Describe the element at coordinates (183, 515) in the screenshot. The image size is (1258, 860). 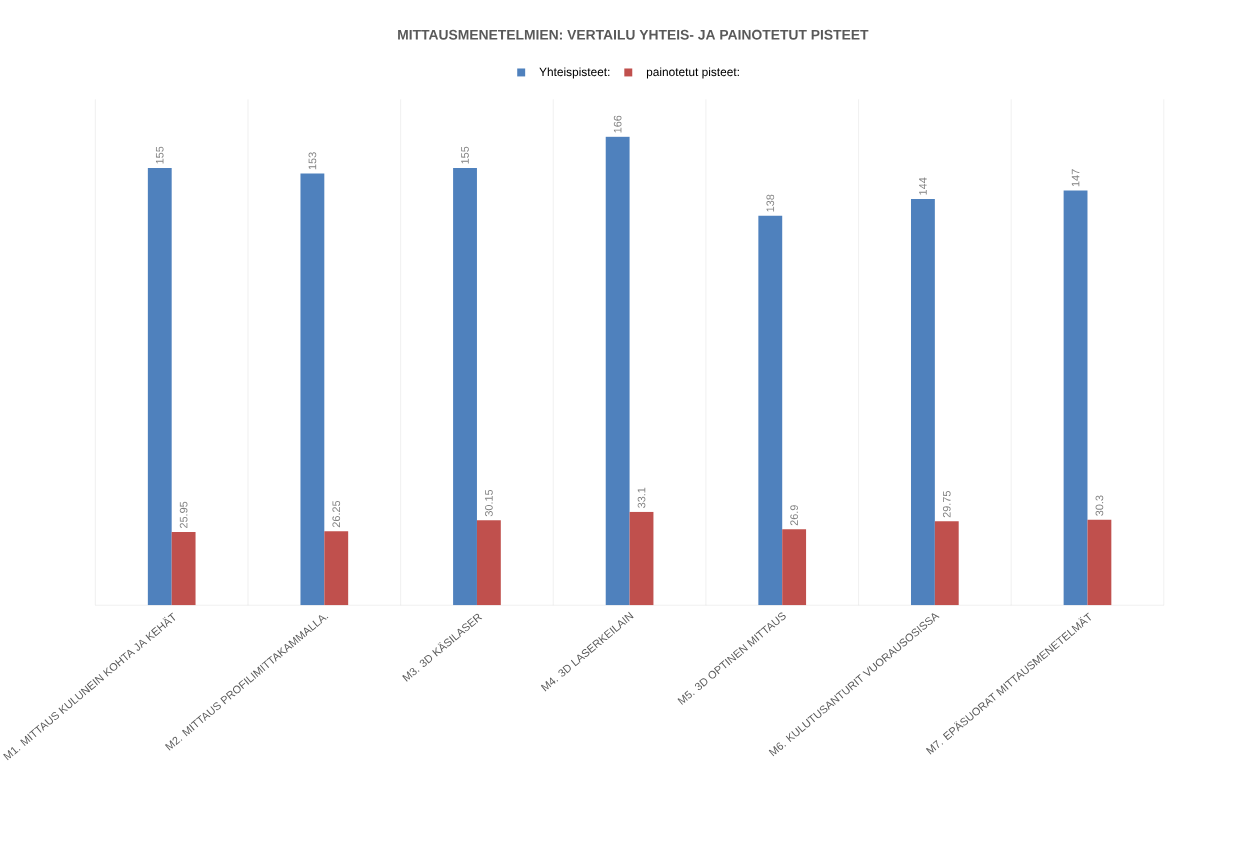
I see `data-label: 25.95` at that location.